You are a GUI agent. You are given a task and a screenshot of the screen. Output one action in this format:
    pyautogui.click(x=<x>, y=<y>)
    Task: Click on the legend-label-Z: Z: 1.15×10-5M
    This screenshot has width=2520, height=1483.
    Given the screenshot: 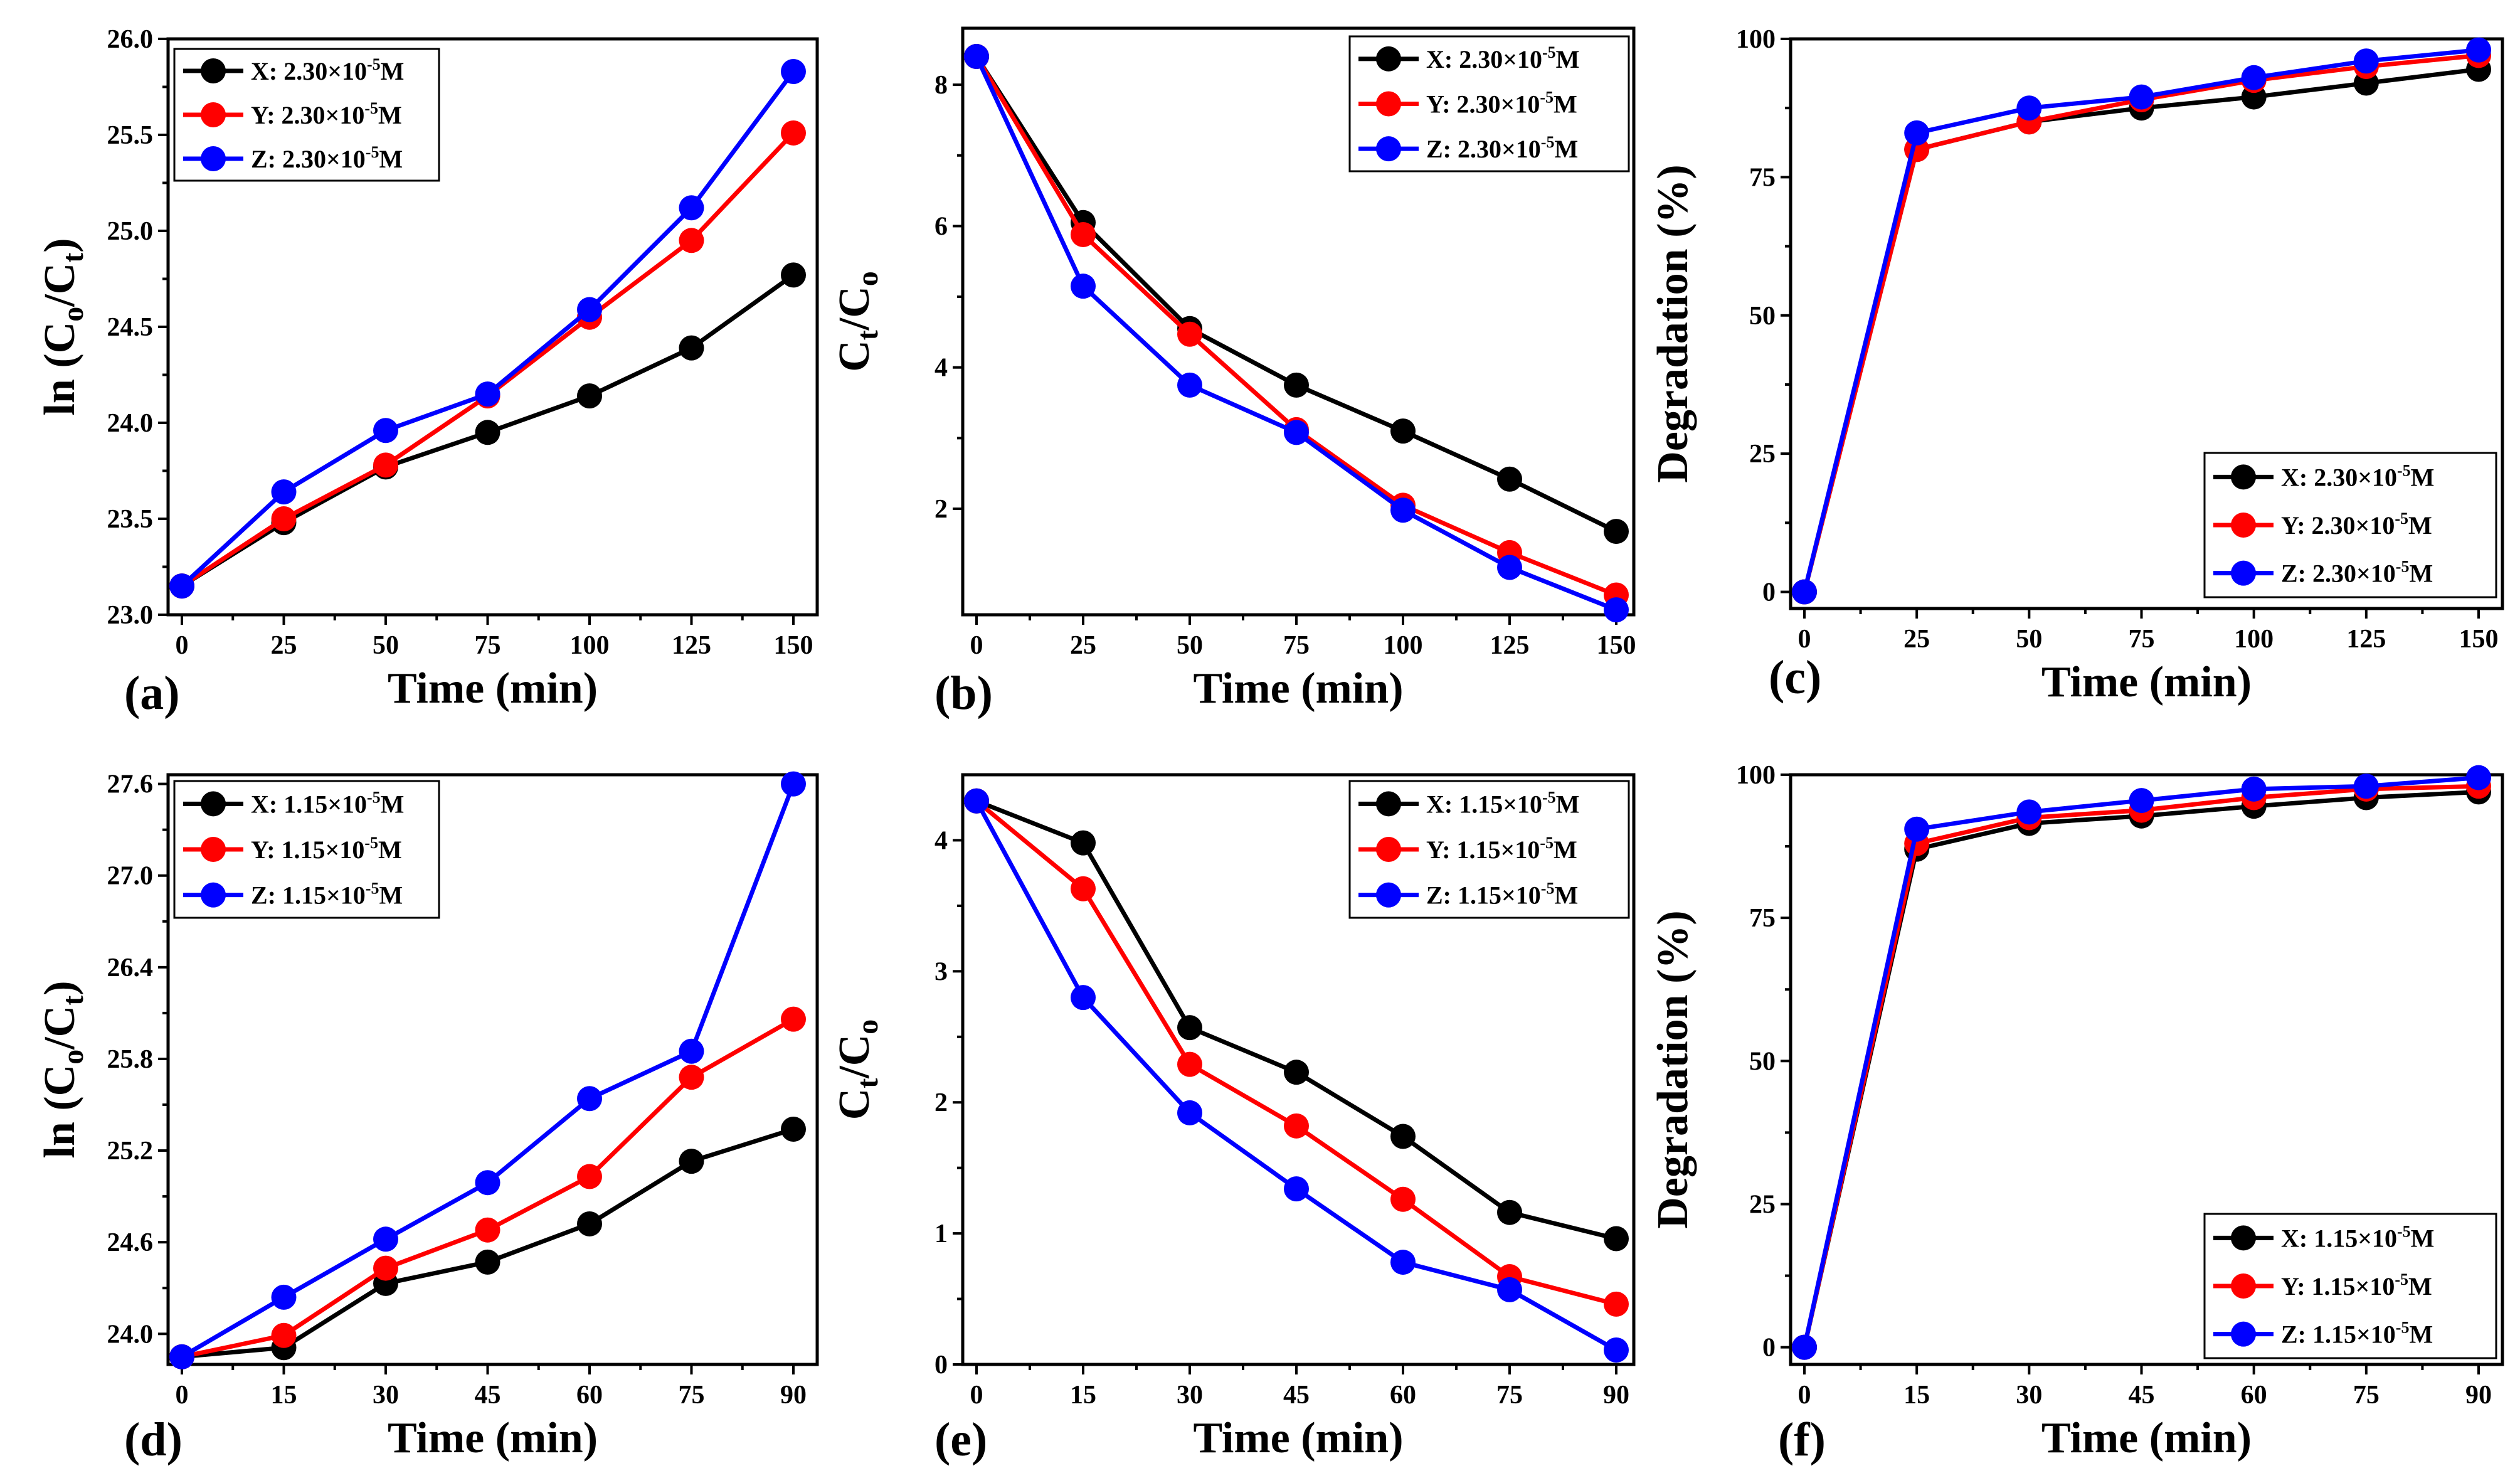 What is the action you would take?
    pyautogui.click(x=1502, y=895)
    